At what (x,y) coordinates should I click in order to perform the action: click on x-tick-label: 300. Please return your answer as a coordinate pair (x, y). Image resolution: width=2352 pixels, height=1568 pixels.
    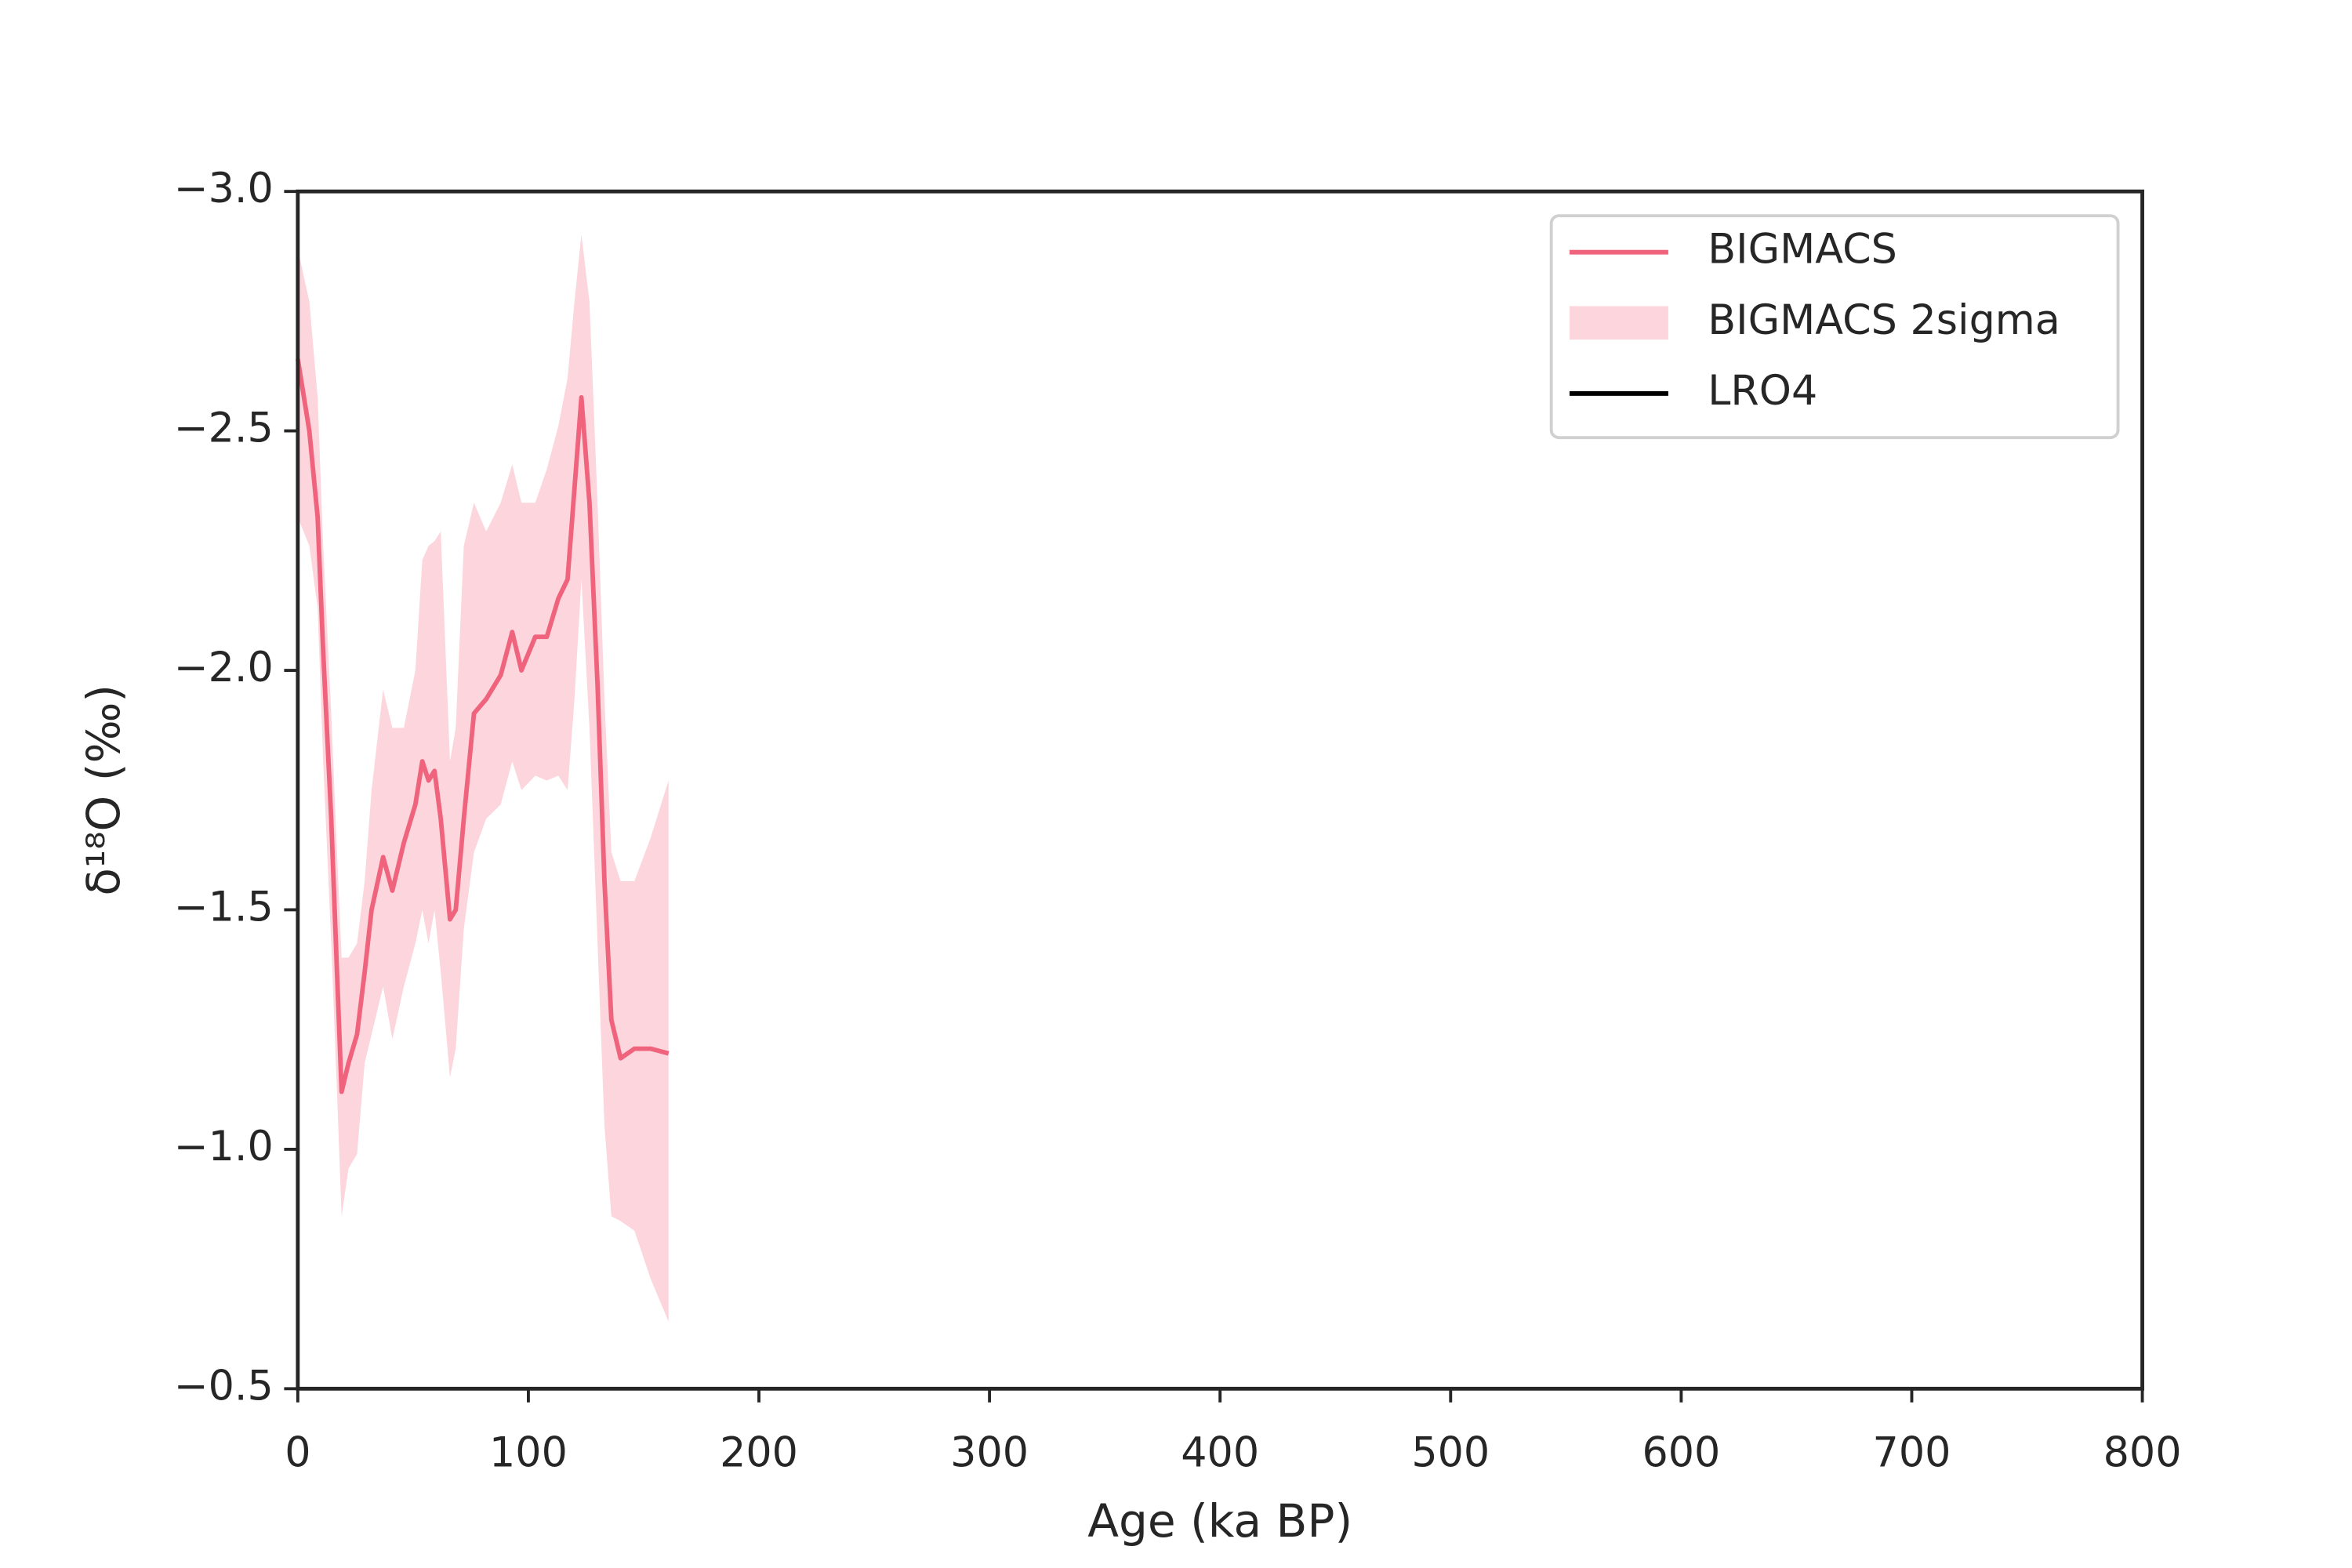
    Looking at the image, I should click on (989, 1453).